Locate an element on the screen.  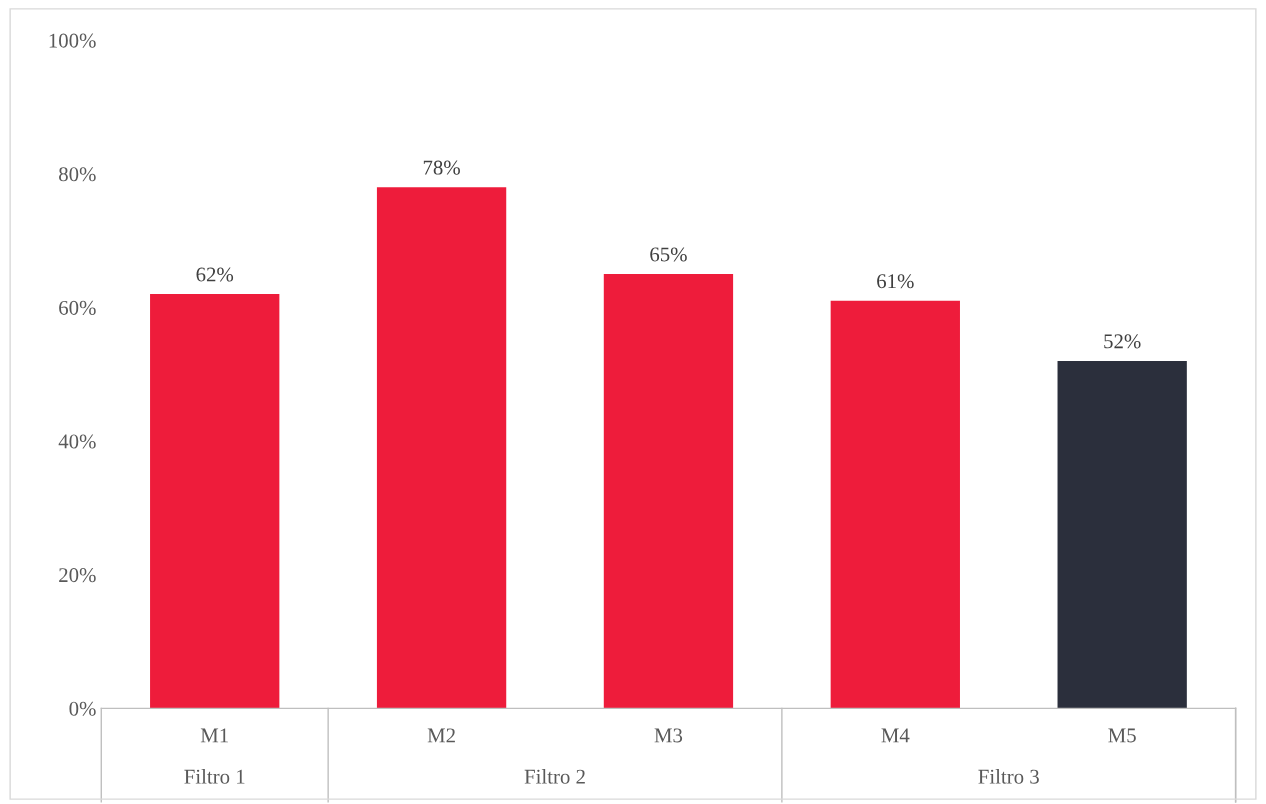
y-tick-label: 0% is located at coordinates (82, 708).